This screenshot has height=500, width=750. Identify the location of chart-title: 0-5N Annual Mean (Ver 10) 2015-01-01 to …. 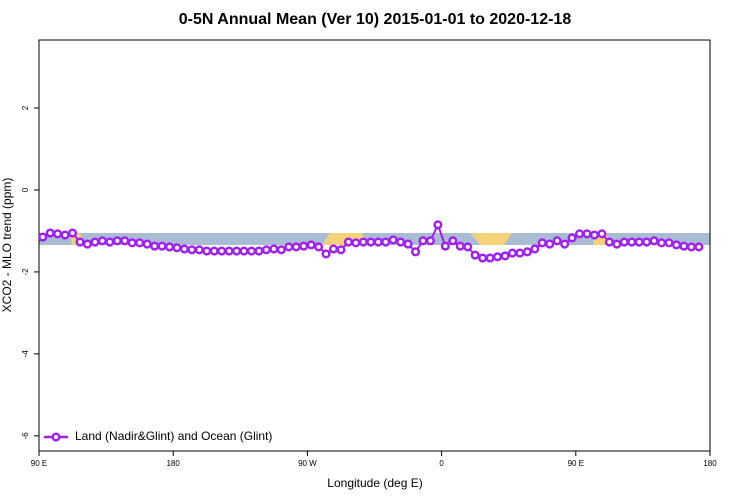
(375, 19).